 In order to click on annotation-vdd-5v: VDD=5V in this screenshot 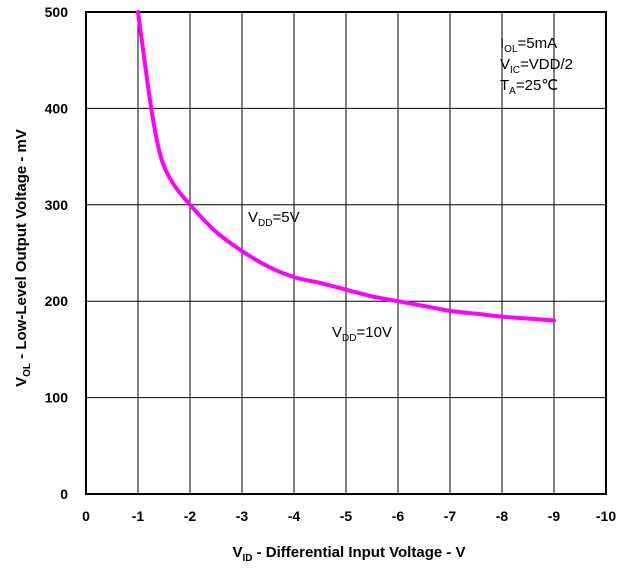, I will do `click(274, 219)`.